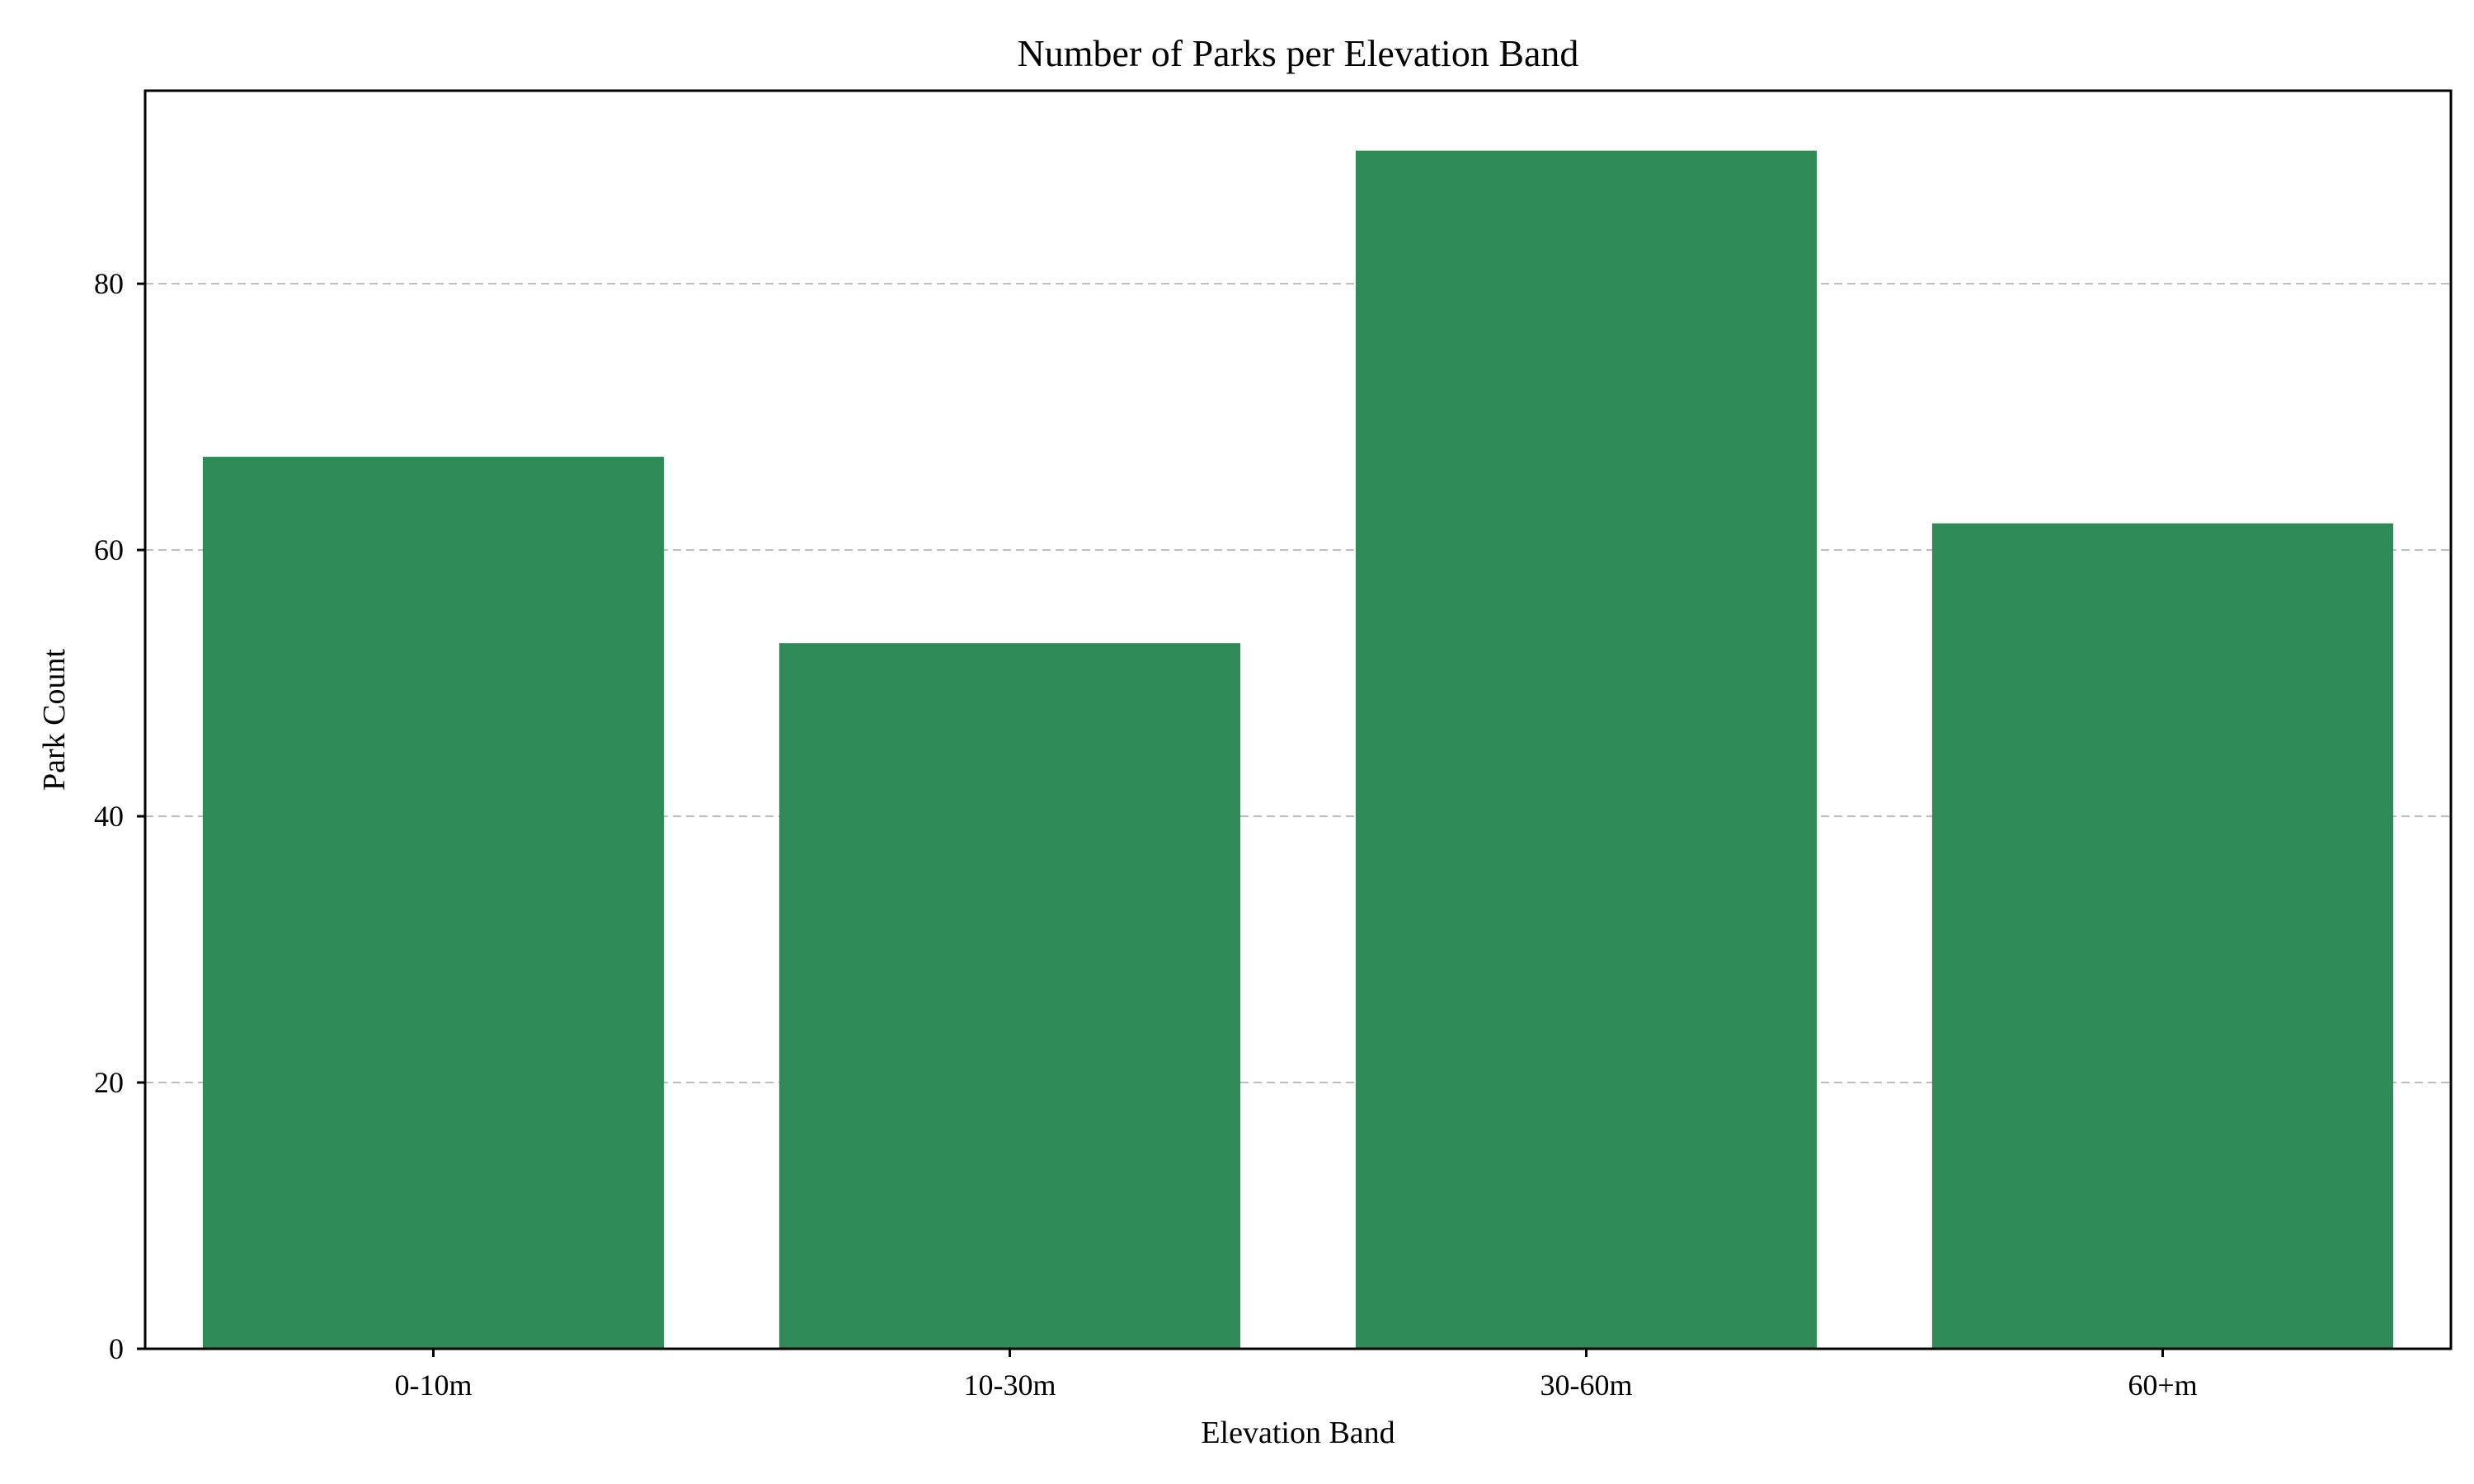  I want to click on y-tick-label: 40, so click(109, 816).